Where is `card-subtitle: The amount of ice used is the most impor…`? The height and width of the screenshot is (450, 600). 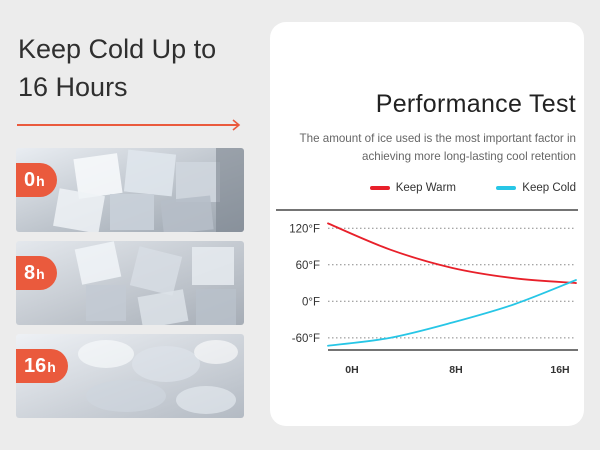
card-subtitle: The amount of ice used is the most impor… is located at coordinates (437, 147).